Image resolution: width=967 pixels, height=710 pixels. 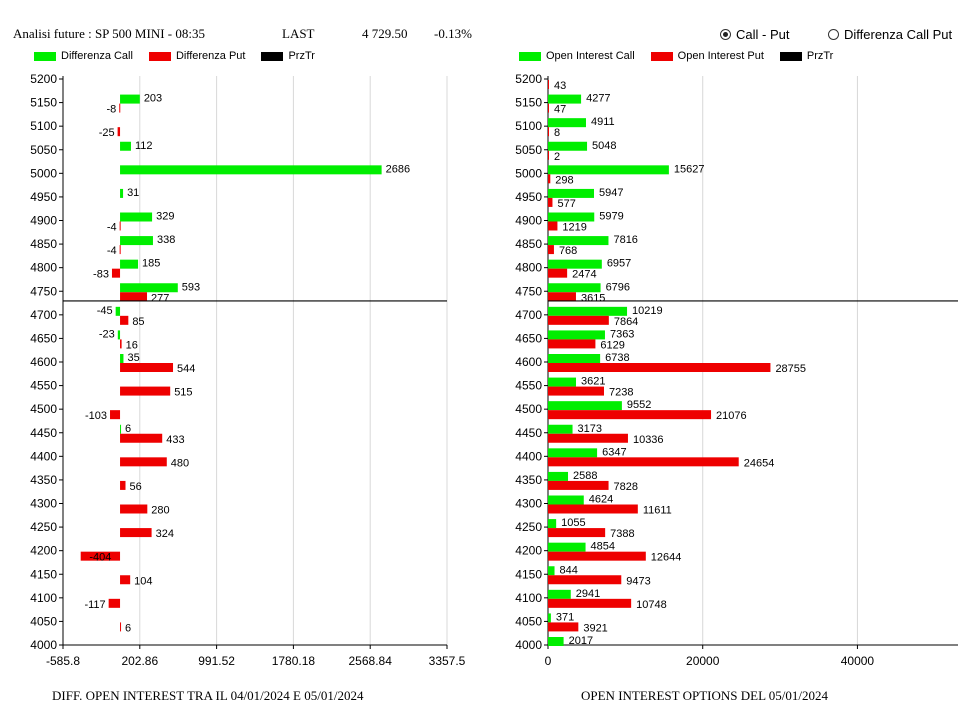 What do you see at coordinates (581, 641) in the screenshot?
I see `data-label: 2017` at bounding box center [581, 641].